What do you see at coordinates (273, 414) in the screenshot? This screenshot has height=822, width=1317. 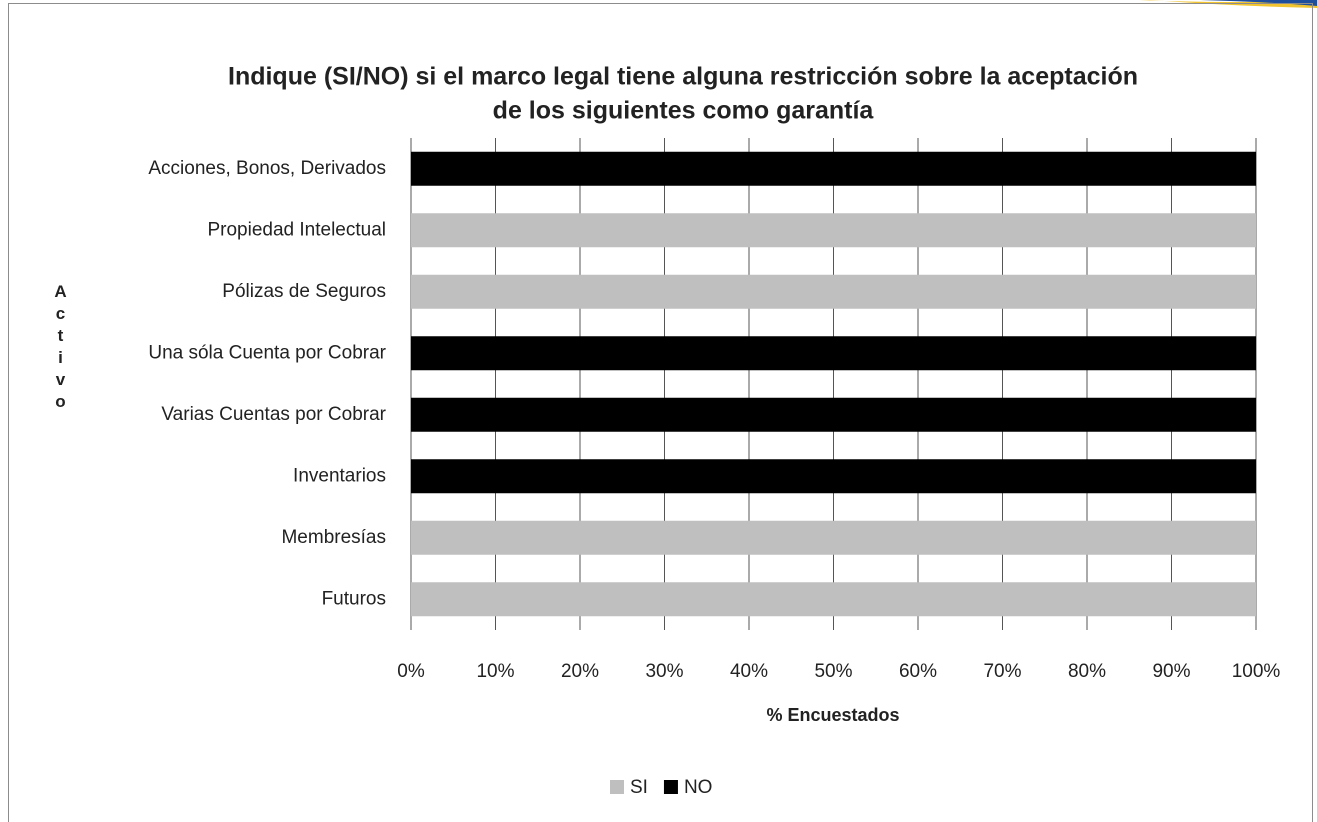 I see `y-tick-label: Varias Cuentas por Cobrar` at bounding box center [273, 414].